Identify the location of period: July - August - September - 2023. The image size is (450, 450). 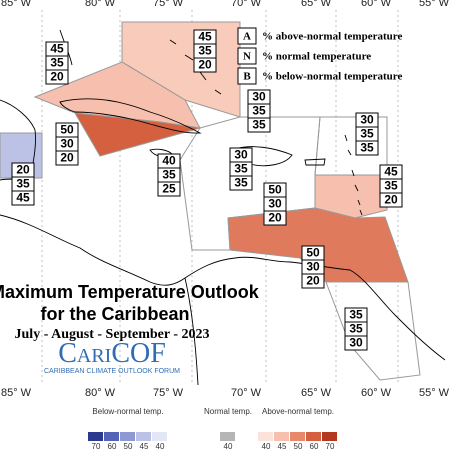
(112, 334).